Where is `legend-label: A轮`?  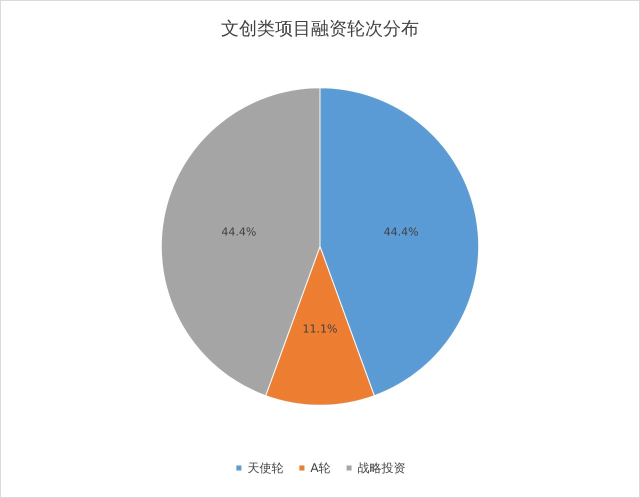
legend-label: A轮 is located at coordinates (320, 468).